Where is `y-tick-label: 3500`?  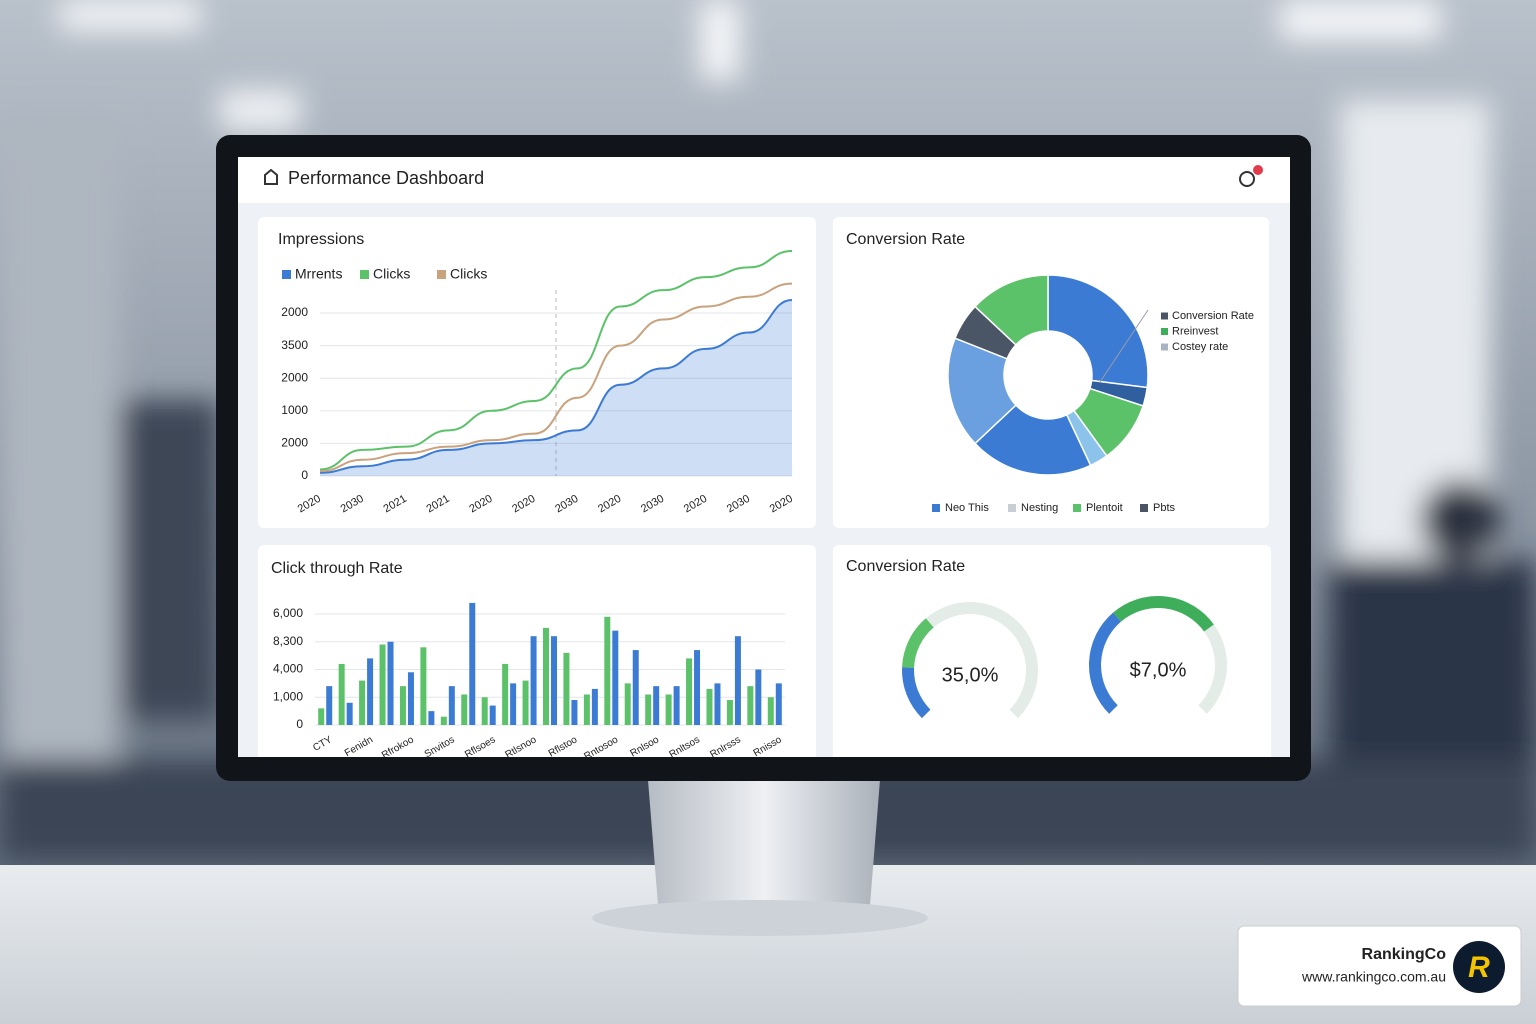
y-tick-label: 3500 is located at coordinates (294, 345).